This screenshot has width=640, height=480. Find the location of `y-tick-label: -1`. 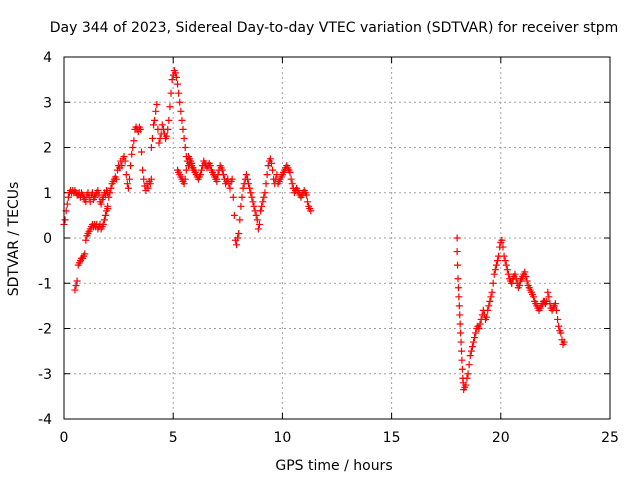

y-tick-label: -1 is located at coordinates (45, 284).